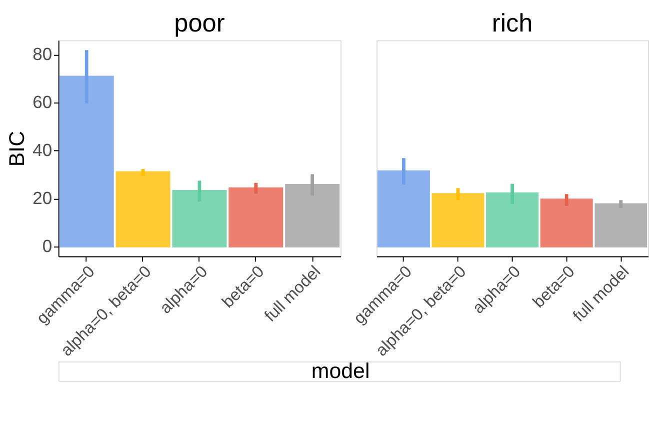  Describe the element at coordinates (16, 148) in the screenshot. I see `y-axis-title: BIC` at that location.